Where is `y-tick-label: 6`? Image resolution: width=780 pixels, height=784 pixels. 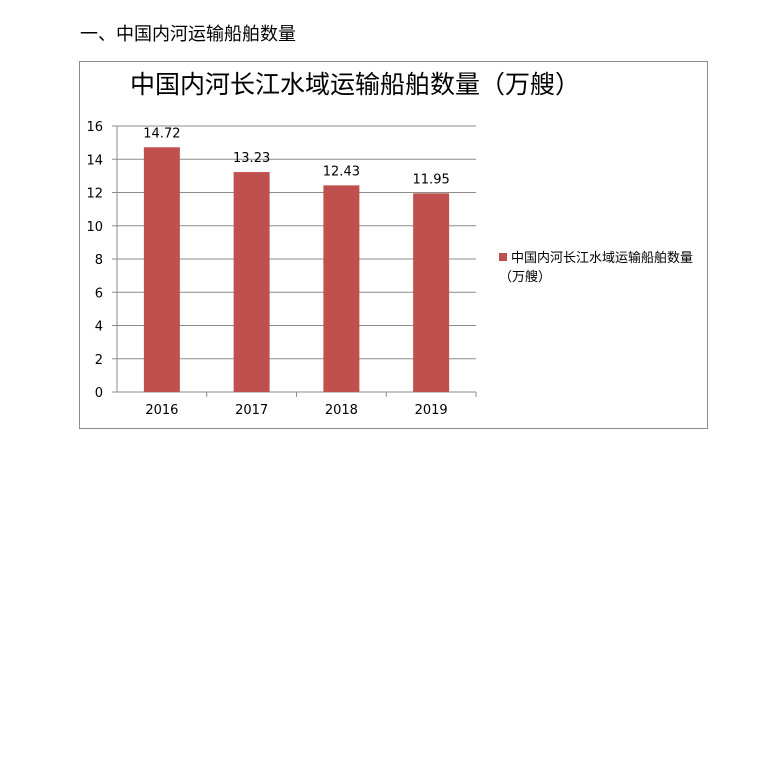
y-tick-label: 6 is located at coordinates (99, 293).